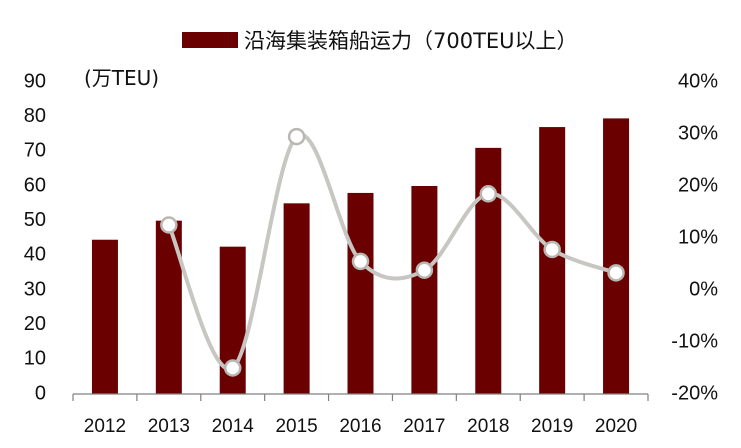  What do you see at coordinates (232, 368) in the screenshot?
I see `point-2014` at bounding box center [232, 368].